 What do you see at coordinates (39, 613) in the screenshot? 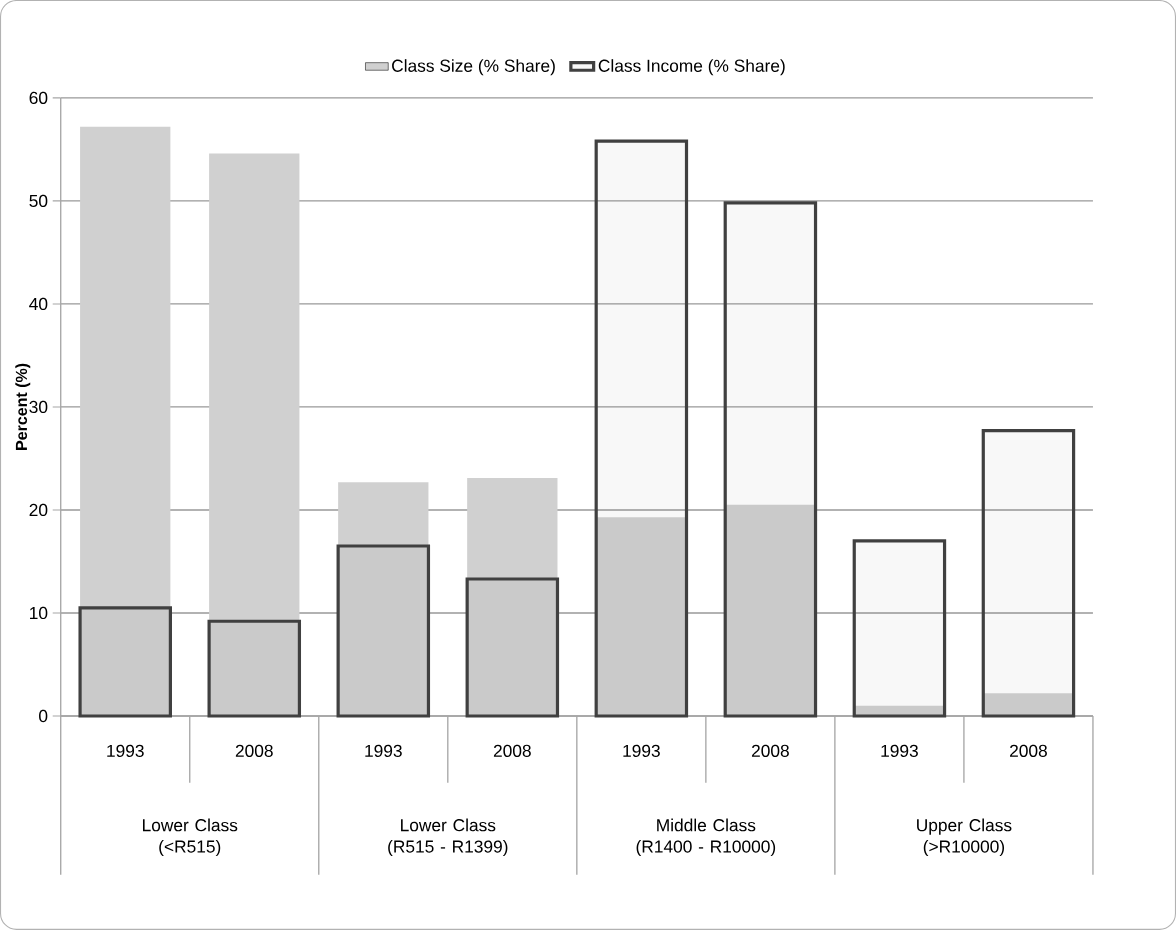
I see `y-tick-label: 10` at bounding box center [39, 613].